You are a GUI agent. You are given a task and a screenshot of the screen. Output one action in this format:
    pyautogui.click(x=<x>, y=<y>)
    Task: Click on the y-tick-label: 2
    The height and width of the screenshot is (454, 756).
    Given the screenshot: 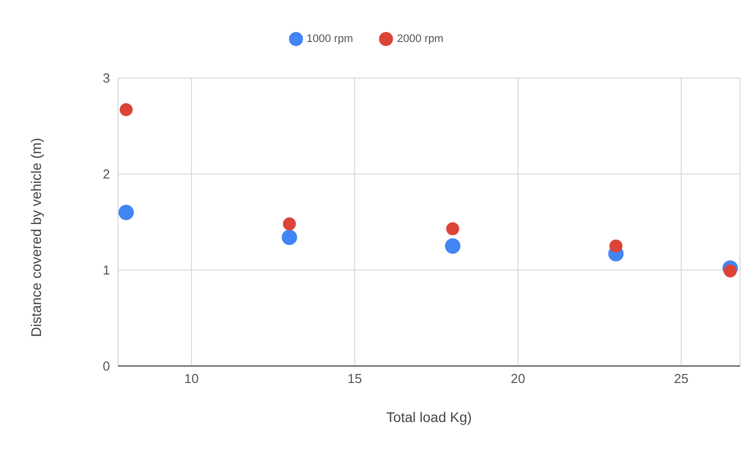 What is the action you would take?
    pyautogui.click(x=106, y=174)
    